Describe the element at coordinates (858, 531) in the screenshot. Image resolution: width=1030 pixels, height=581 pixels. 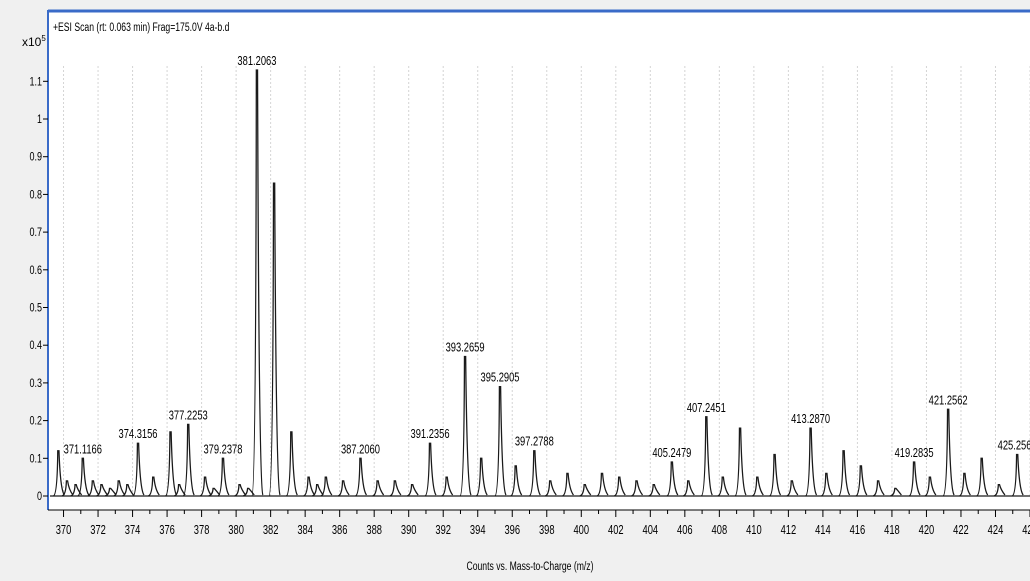
I see `x-tick-label: 416` at that location.